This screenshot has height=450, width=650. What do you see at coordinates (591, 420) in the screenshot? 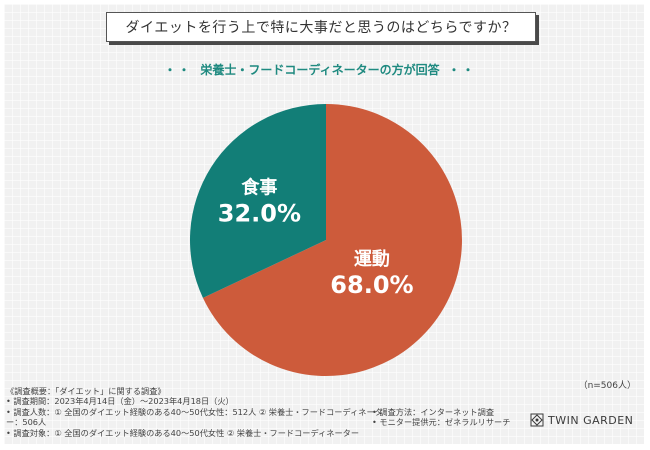
I see `brand-name: TWIN GARDEN` at bounding box center [591, 420].